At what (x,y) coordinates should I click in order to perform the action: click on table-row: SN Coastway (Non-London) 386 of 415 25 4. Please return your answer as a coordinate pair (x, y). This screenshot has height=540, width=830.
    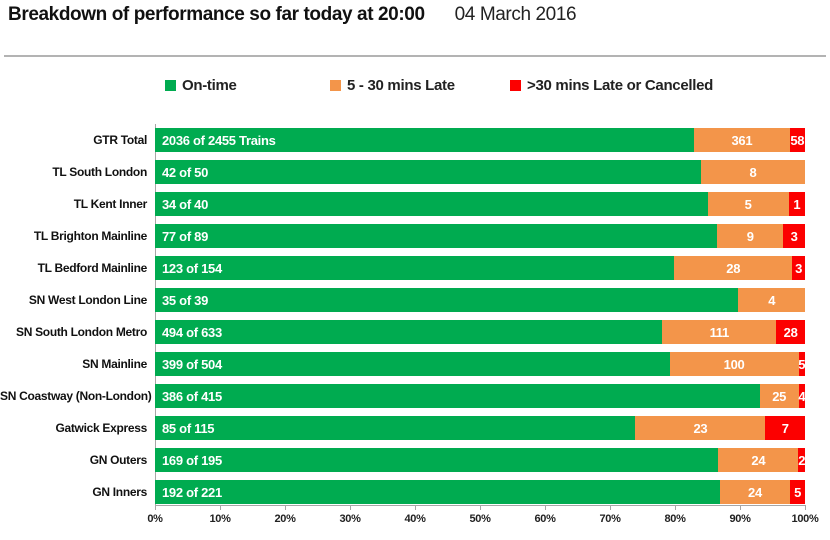
    Looking at the image, I should click on (415, 396).